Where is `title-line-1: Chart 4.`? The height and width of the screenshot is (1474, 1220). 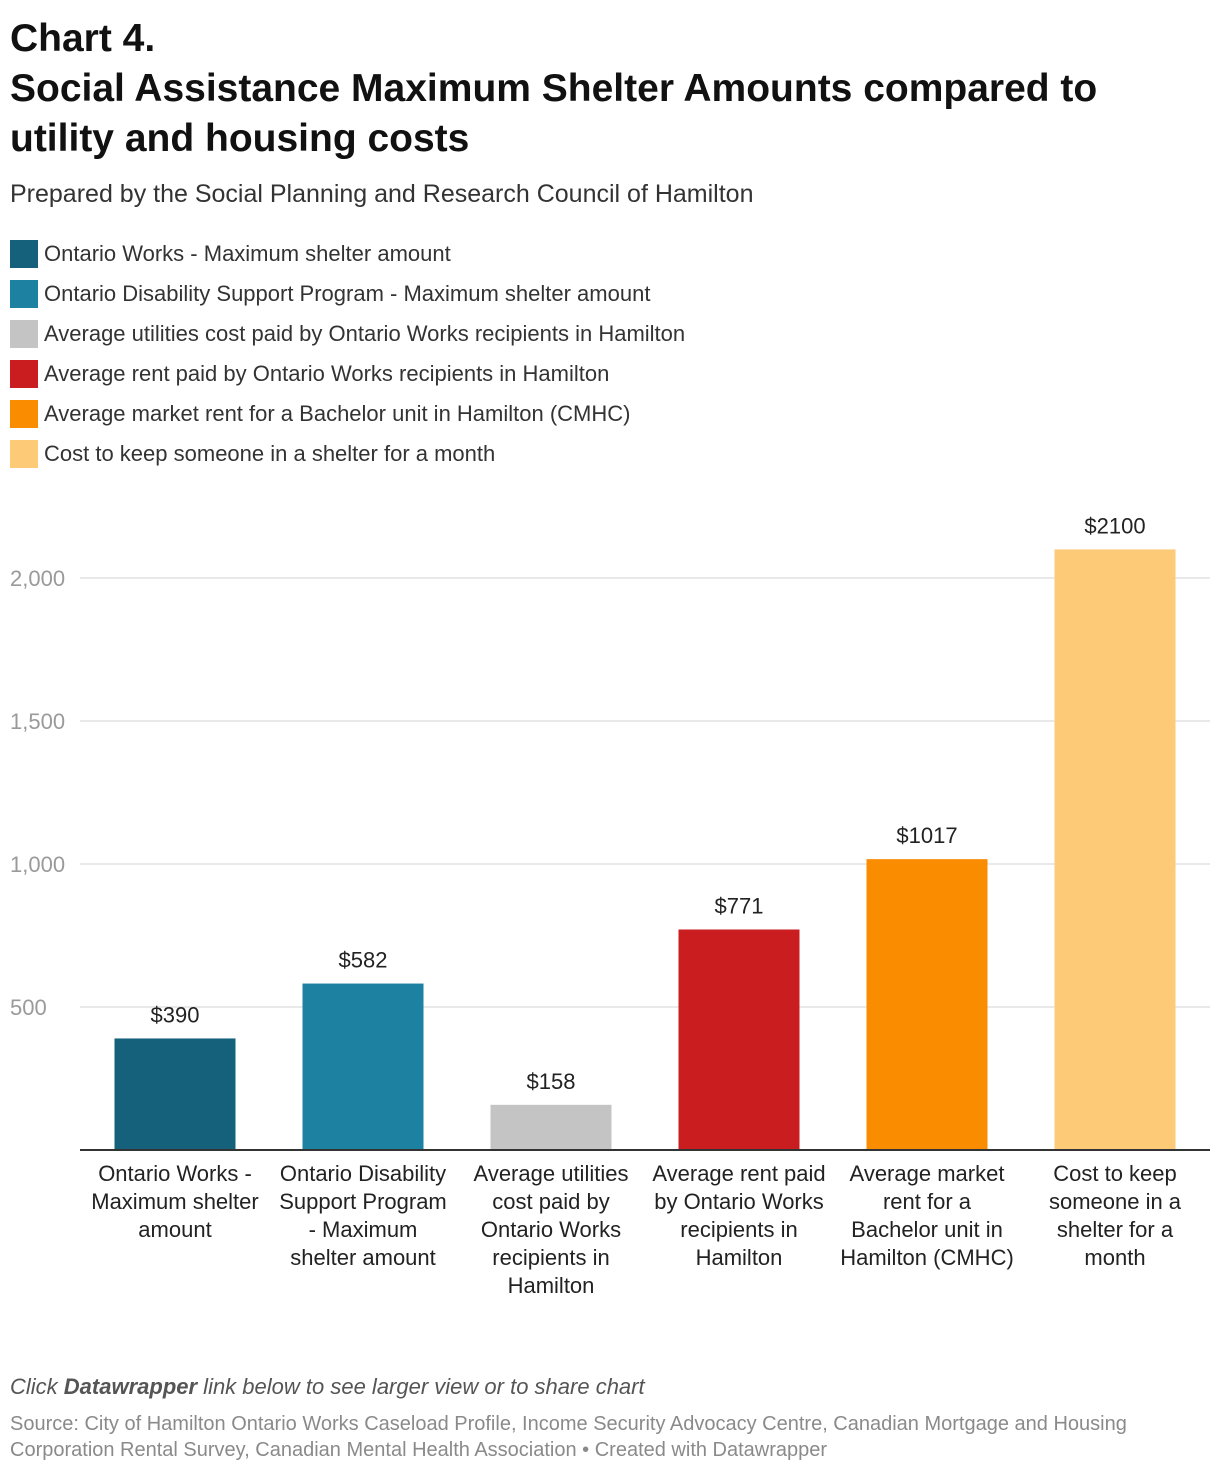
title-line-1: Chart 4. is located at coordinates (83, 38).